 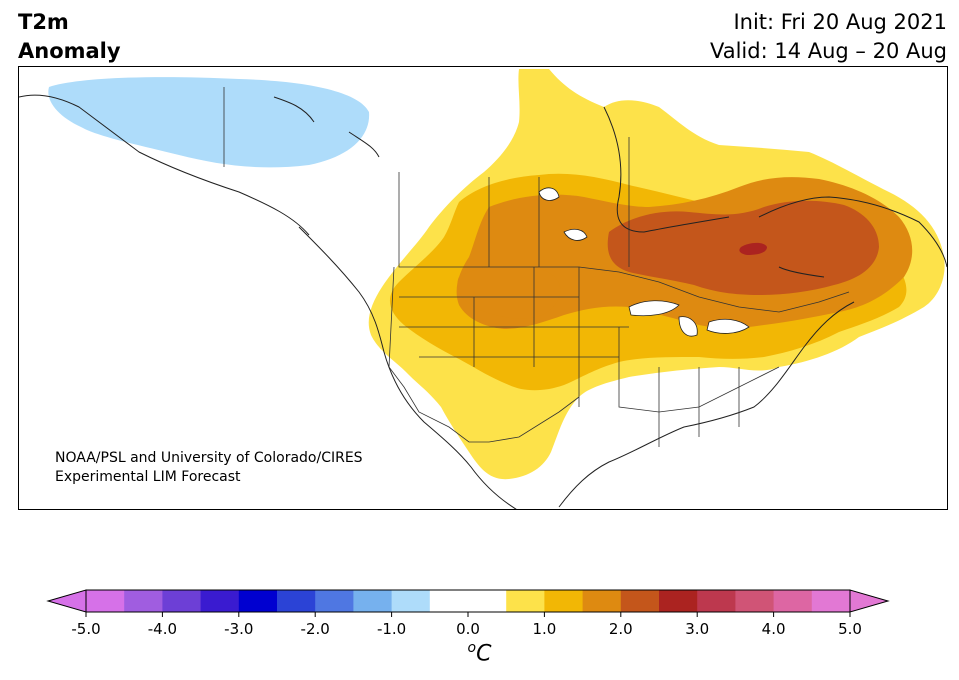 I want to click on colorbar: -5.0 -4.0 -3.0 -2.0 -1.0 0.0 1.0 2.0 3.0 4.0 5.0, so click(x=468, y=613).